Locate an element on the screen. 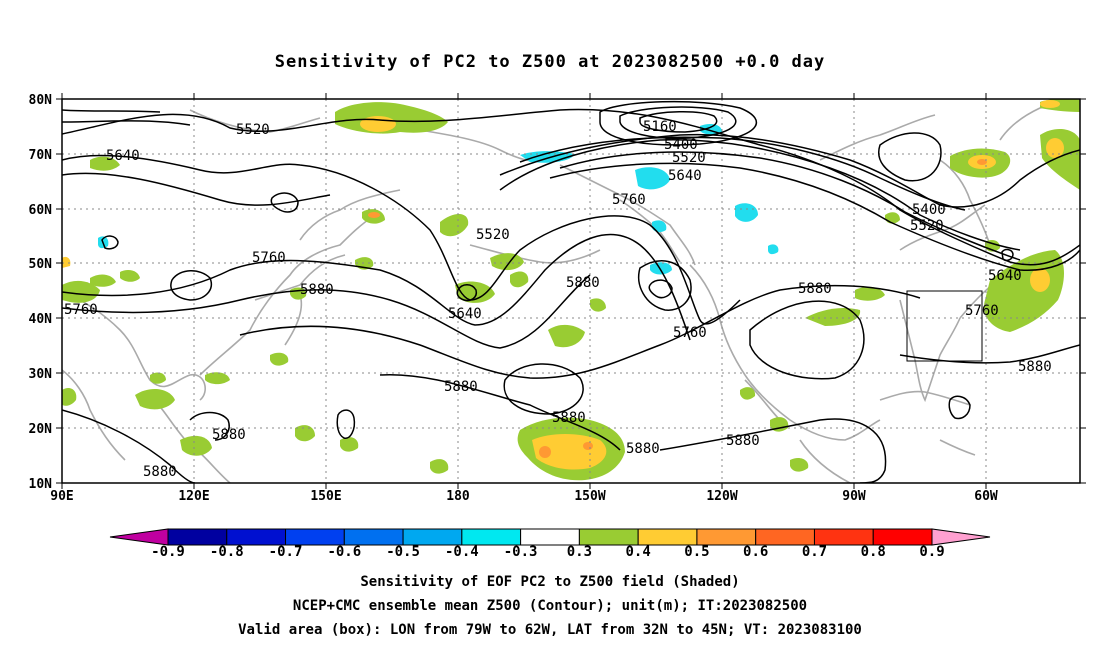 This screenshot has height=650, width=1100. colorbar-label: 0.7 is located at coordinates (814, 552).